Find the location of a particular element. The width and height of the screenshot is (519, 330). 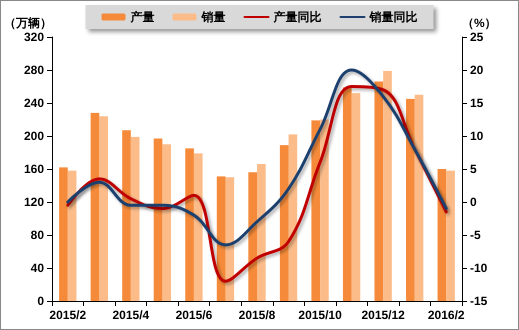

legend-label: 销量同比 is located at coordinates (393, 17).